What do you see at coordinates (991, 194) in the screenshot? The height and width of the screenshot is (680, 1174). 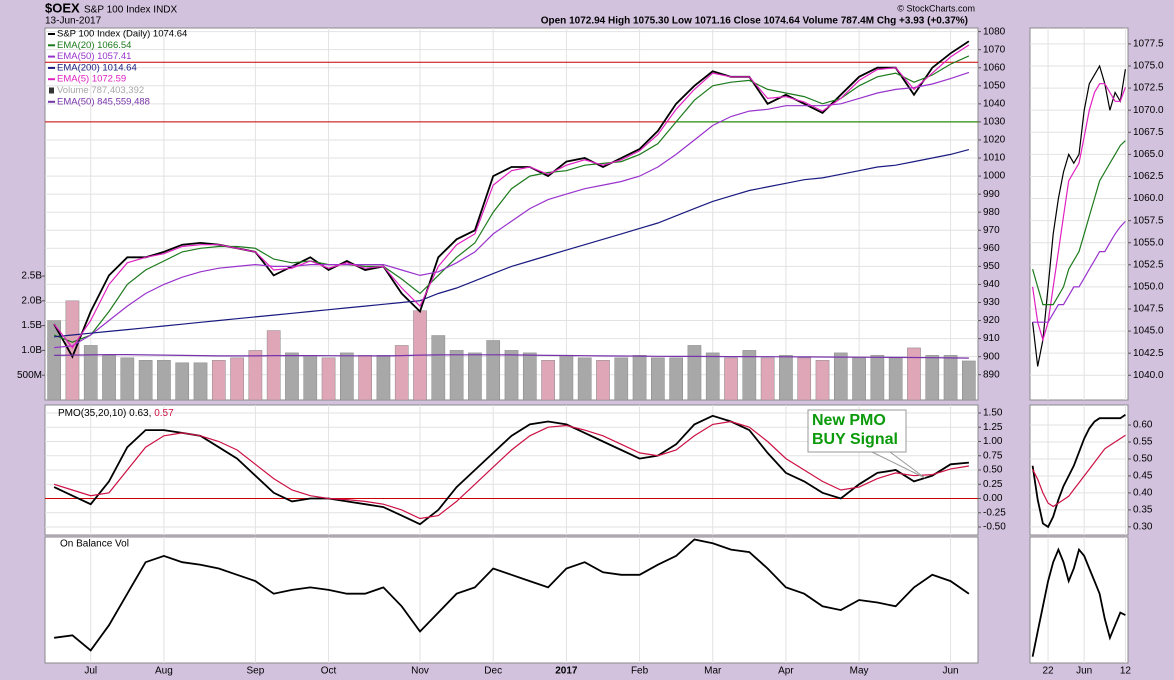 I see `y-tick-label: 990` at bounding box center [991, 194].